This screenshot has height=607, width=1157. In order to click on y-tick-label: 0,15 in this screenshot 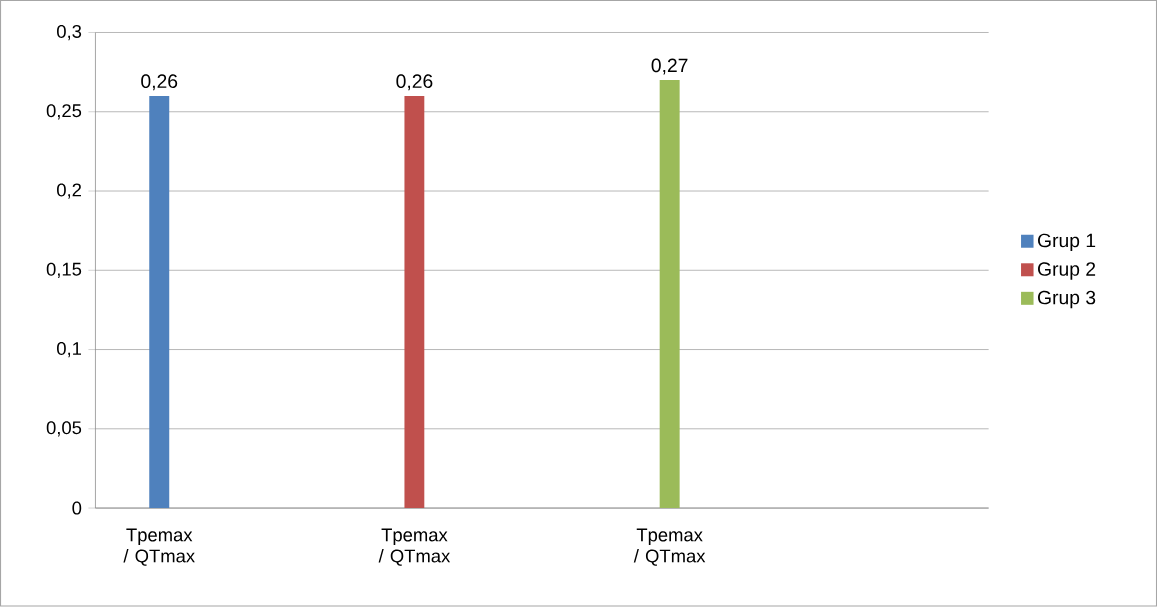, I will do `click(64, 270)`.